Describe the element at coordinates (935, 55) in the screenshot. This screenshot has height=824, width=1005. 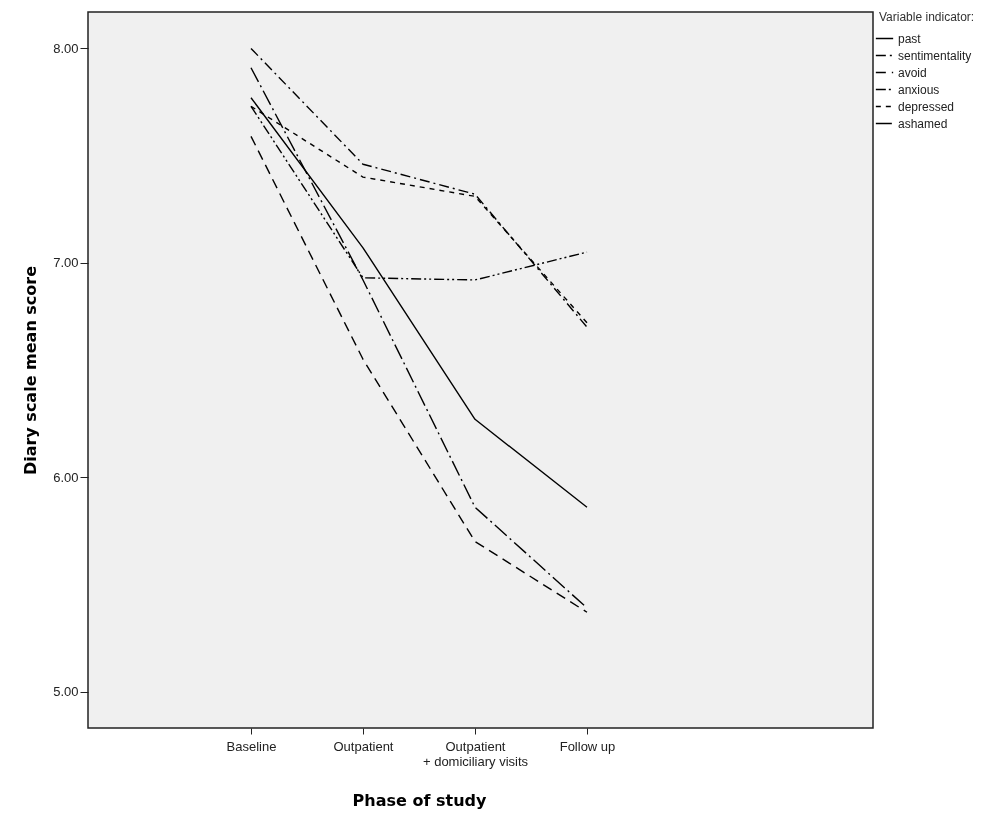
I see `legend-label: sentimentality` at that location.